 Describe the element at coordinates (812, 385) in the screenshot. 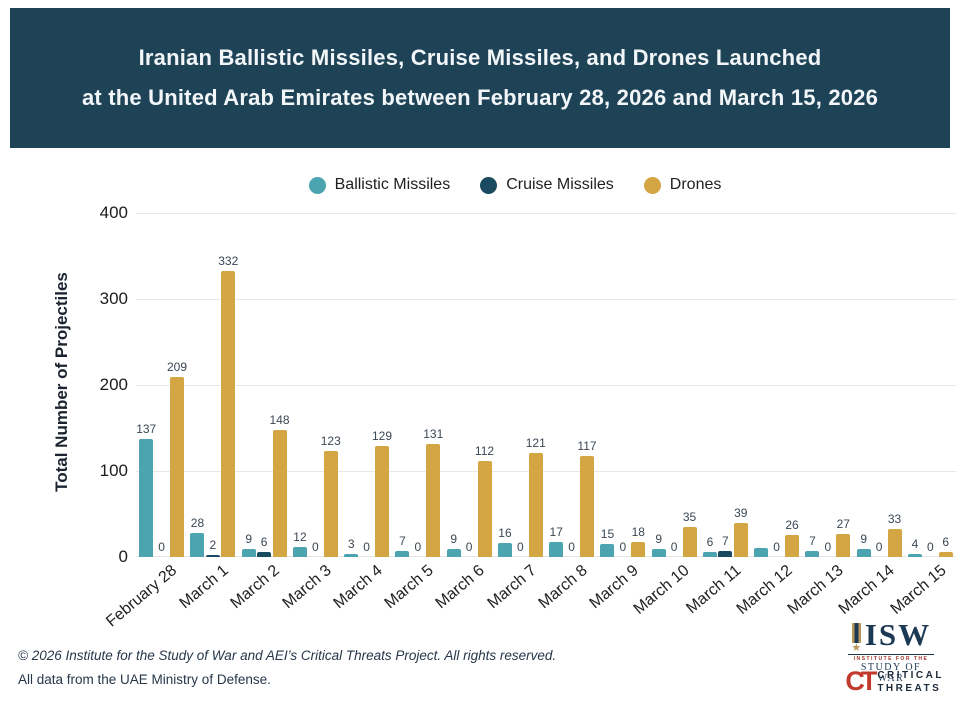

I see `slot-ballistic-missiles-march-13: 7` at that location.